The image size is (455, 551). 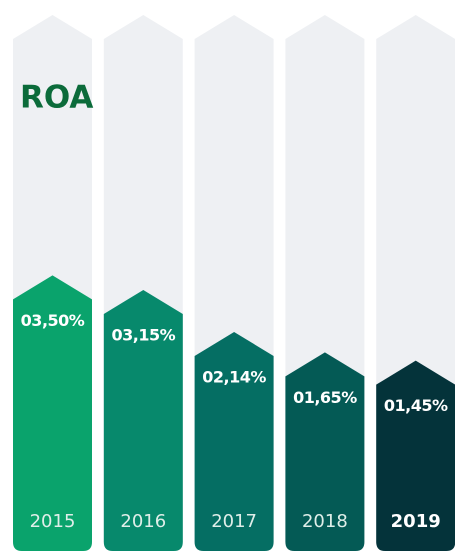 What do you see at coordinates (234, 521) in the screenshot?
I see `x-tick-label: 2017` at bounding box center [234, 521].